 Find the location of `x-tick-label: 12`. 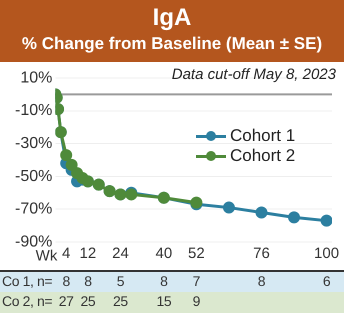

x-tick-label: 12 is located at coordinates (88, 253).